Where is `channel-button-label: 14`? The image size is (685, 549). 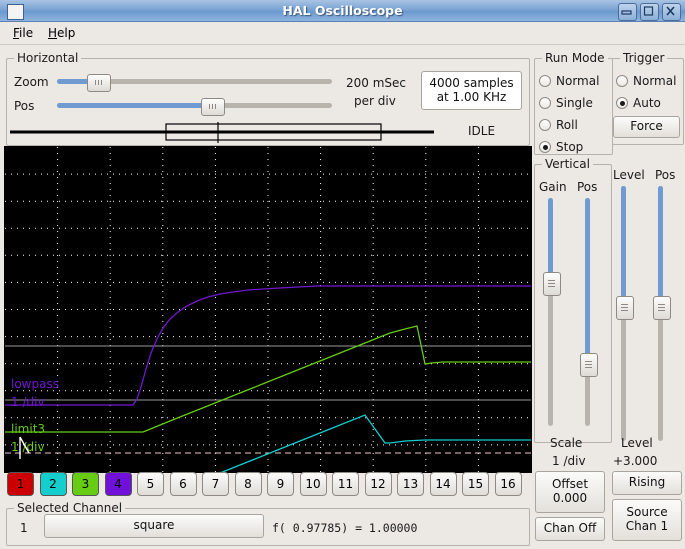
channel-button-label: 14 is located at coordinates (443, 484).